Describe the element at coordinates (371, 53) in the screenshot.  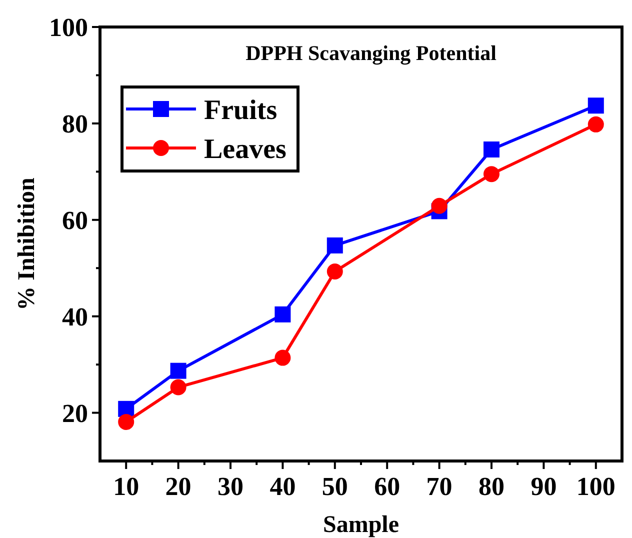
I see `text: DPPH Scavanging Potential` at that location.